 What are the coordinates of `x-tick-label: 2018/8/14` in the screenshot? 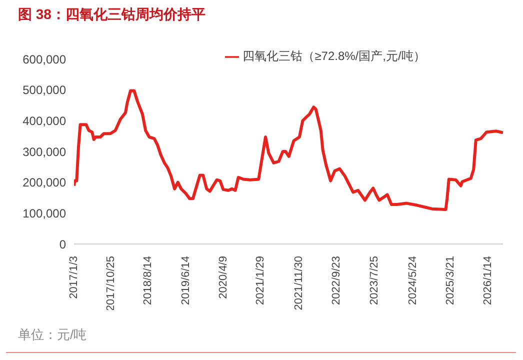 It's located at (148, 280).